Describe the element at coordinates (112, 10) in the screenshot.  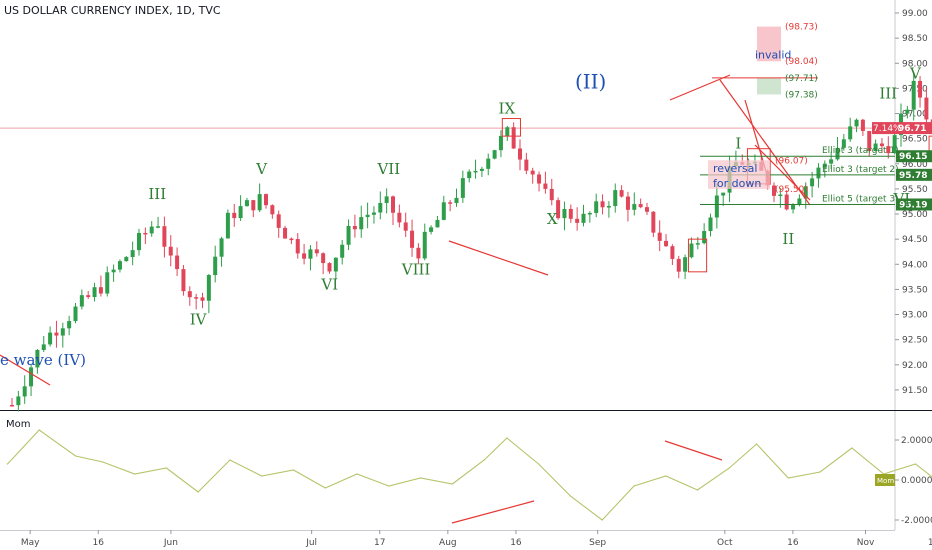
I see `chart-title: US DOLLAR CURRENCY INDEX, 1D, TVC` at that location.